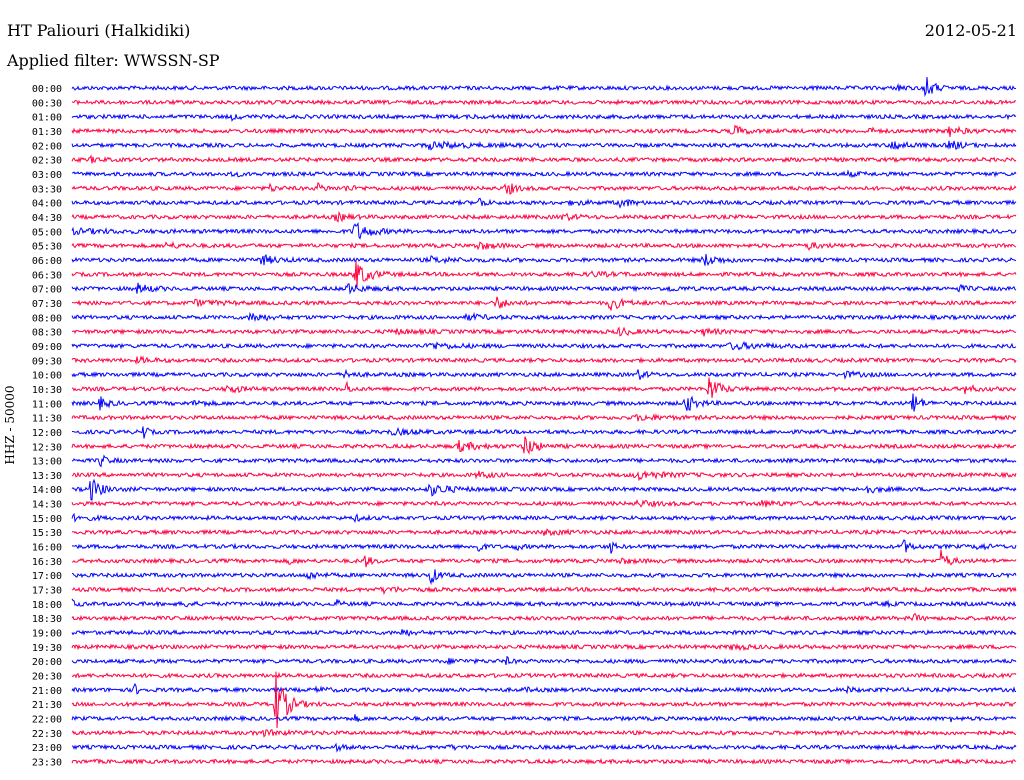 This screenshot has width=1024, height=780. I want to click on time-label: 01:30, so click(47, 132).